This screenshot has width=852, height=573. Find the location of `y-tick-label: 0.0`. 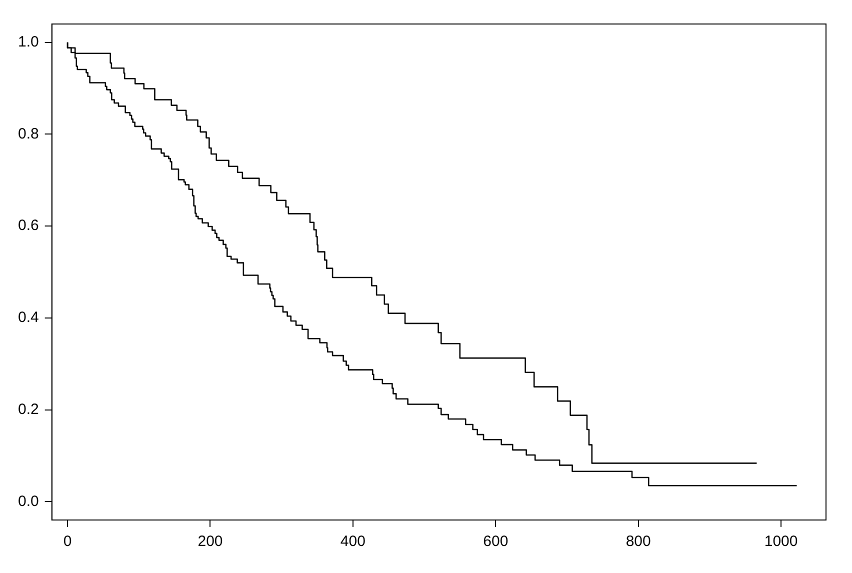

y-tick-label: 0.0 is located at coordinates (28, 501).